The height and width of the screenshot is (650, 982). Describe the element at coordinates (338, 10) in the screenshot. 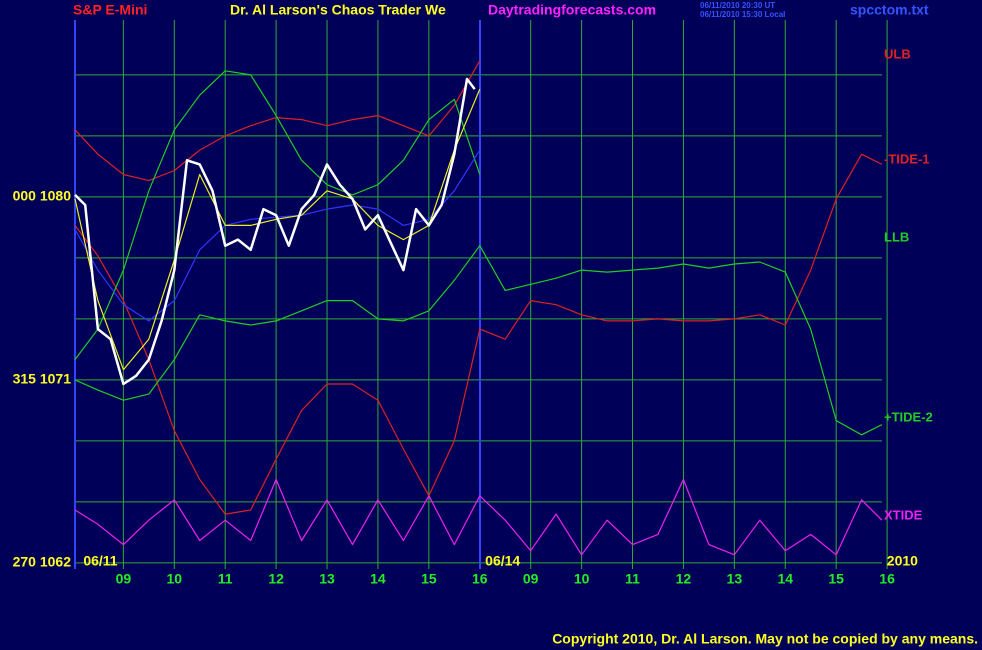

I see `chart-title: Dr. Al Larson's Chaos Trader We` at that location.